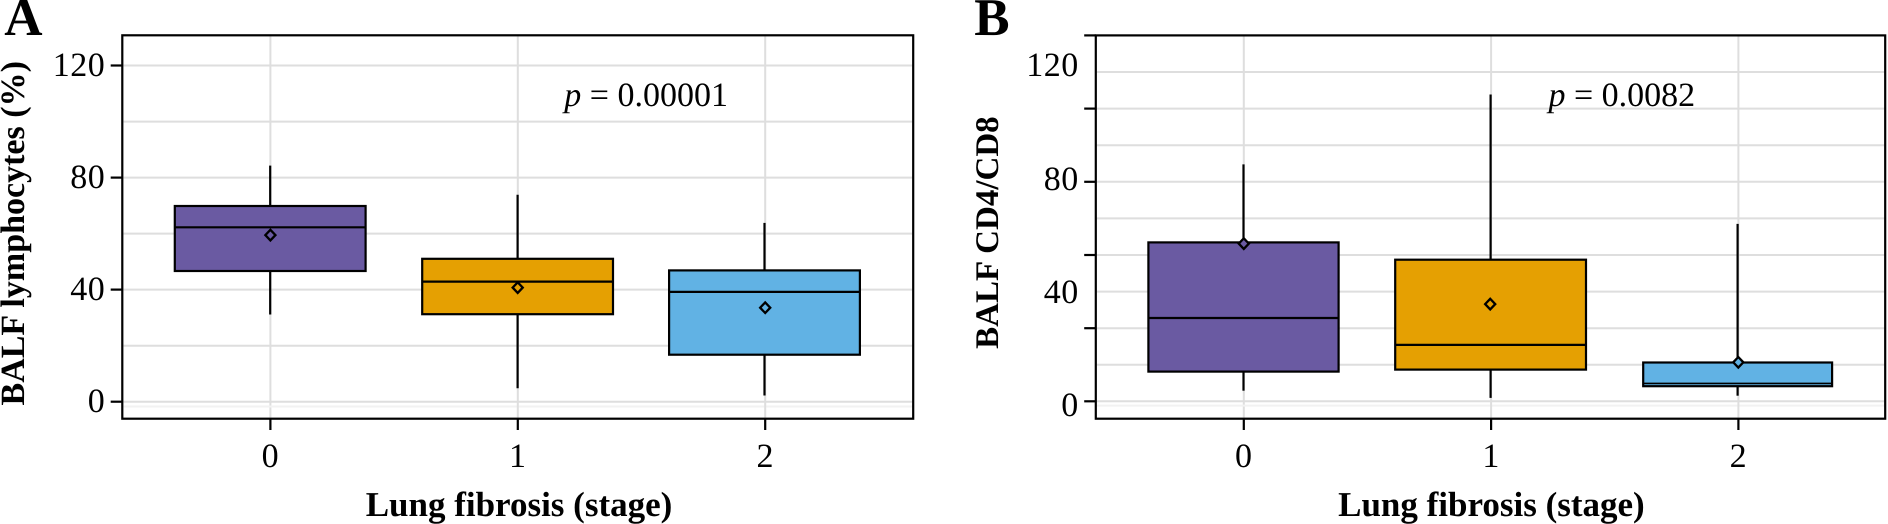  What do you see at coordinates (16, 233) in the screenshot?
I see `svg-text: BALF lymphocytes (%)` at bounding box center [16, 233].